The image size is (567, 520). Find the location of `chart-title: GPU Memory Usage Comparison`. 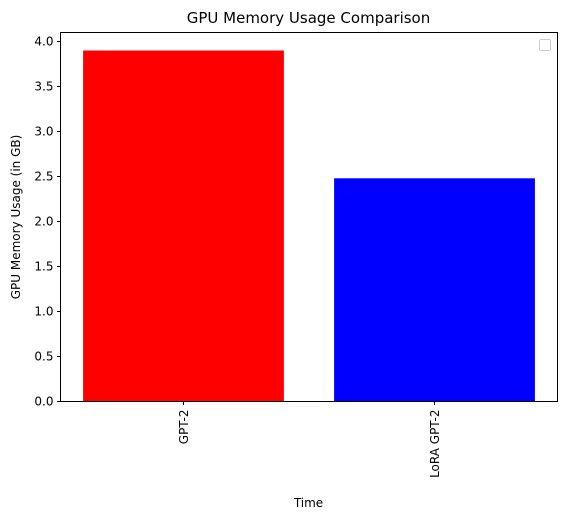

chart-title: GPU Memory Usage Comparison is located at coordinates (309, 18).